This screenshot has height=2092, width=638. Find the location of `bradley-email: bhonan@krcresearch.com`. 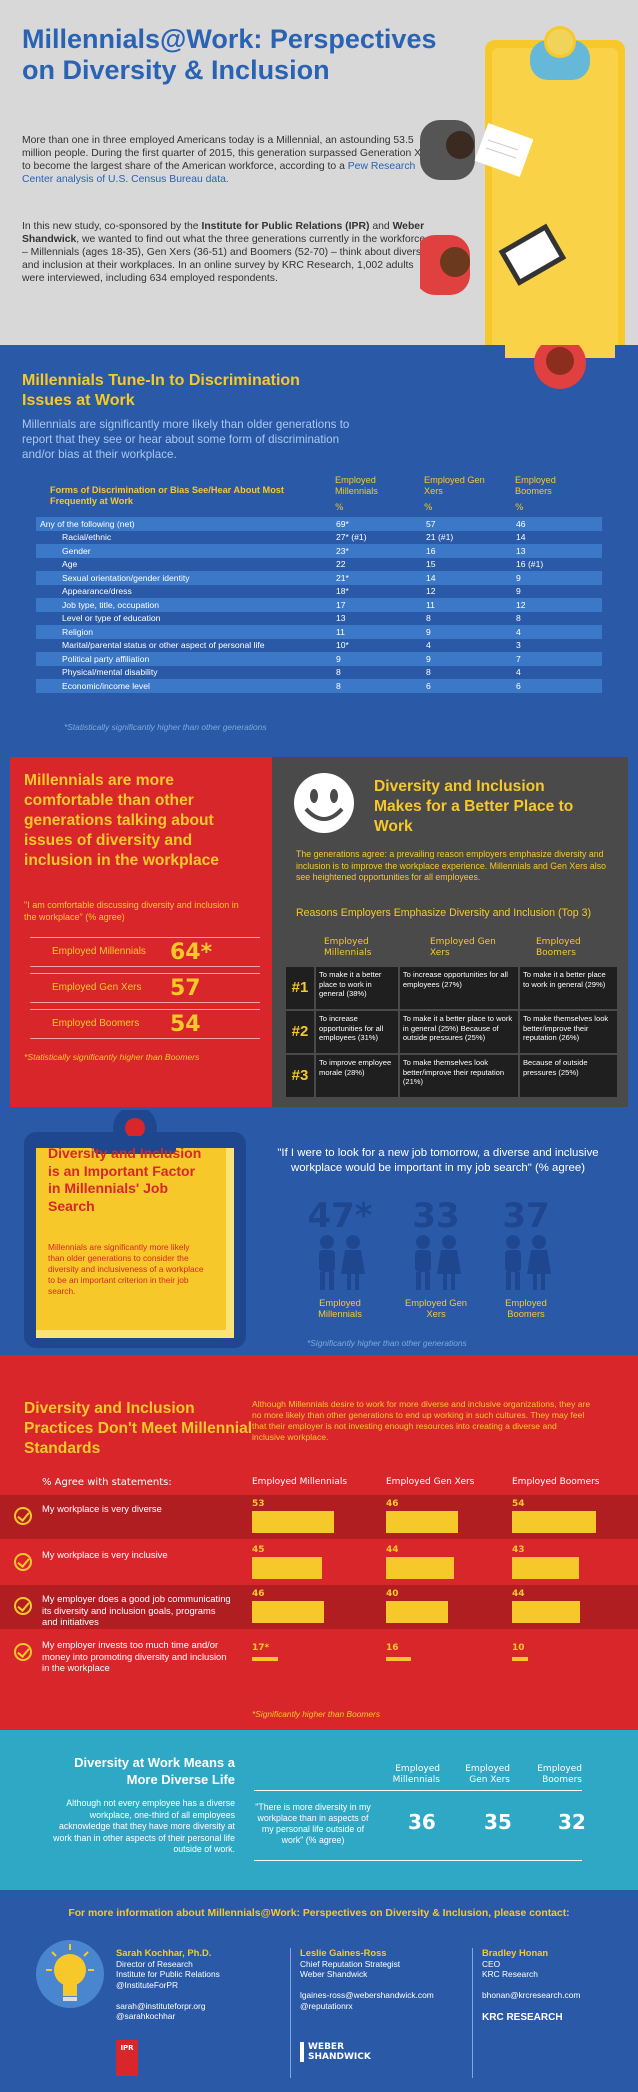

bradley-email: bhonan@krcresearch.com is located at coordinates (531, 1995).